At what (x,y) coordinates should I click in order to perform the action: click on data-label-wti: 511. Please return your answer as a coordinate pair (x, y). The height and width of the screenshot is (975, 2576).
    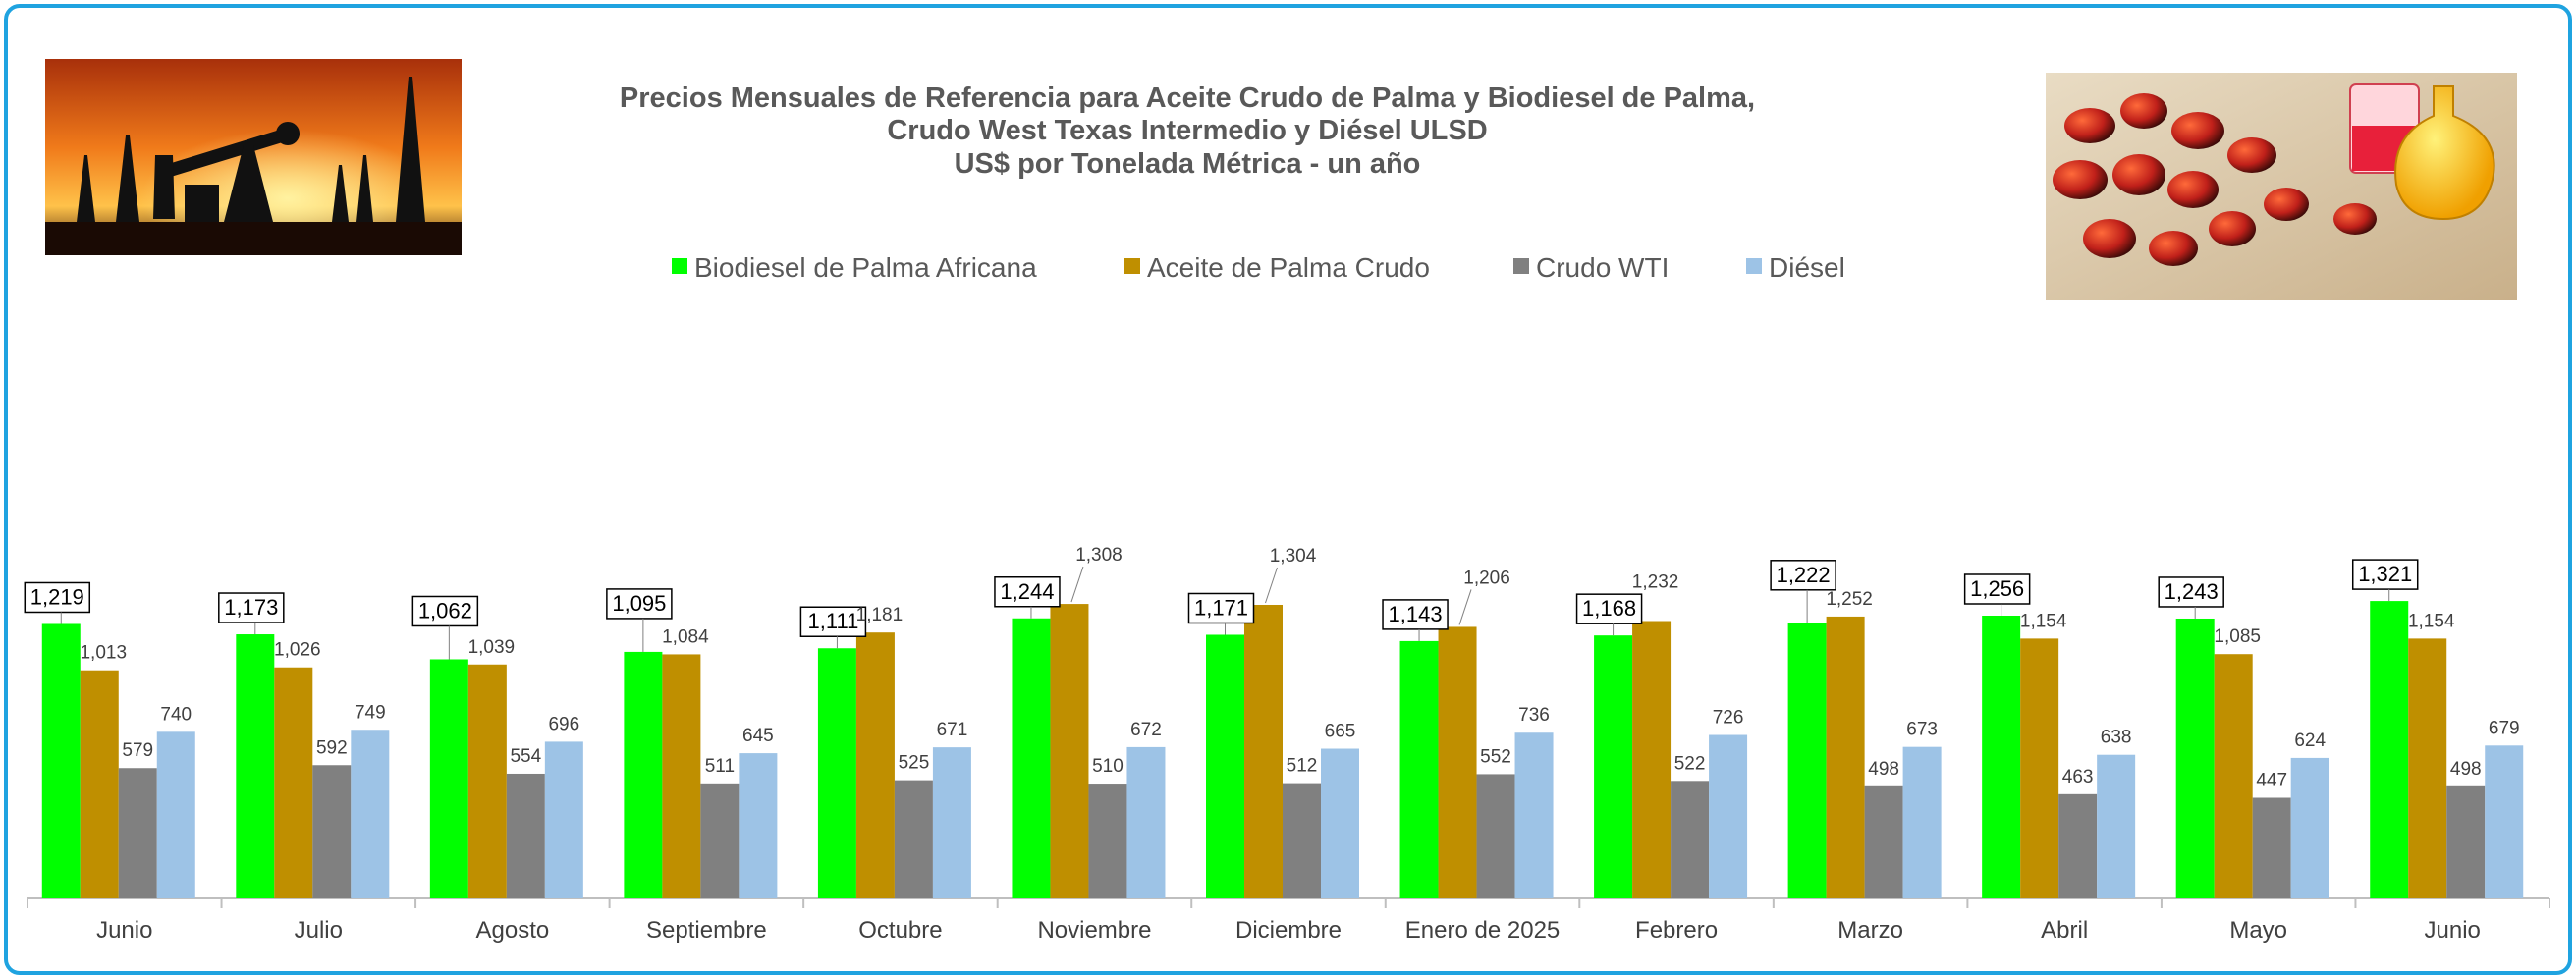
    Looking at the image, I should click on (720, 766).